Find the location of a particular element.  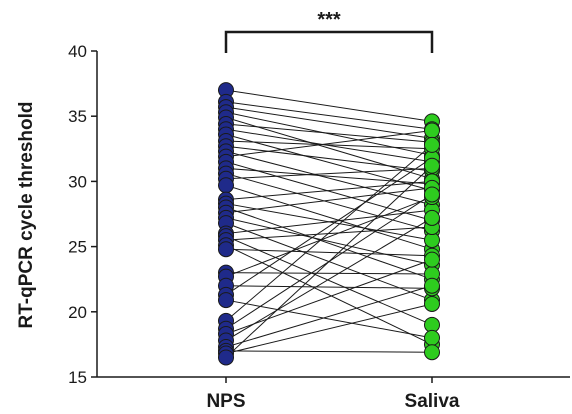

y-tick-label: 30 is located at coordinates (77, 181).